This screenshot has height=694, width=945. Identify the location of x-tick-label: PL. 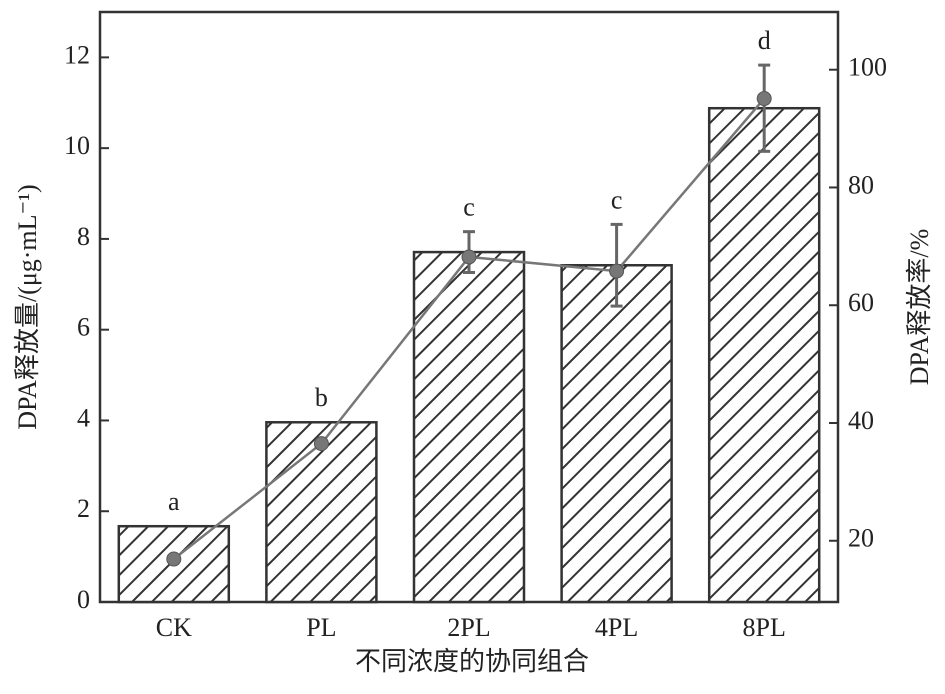
(321, 627).